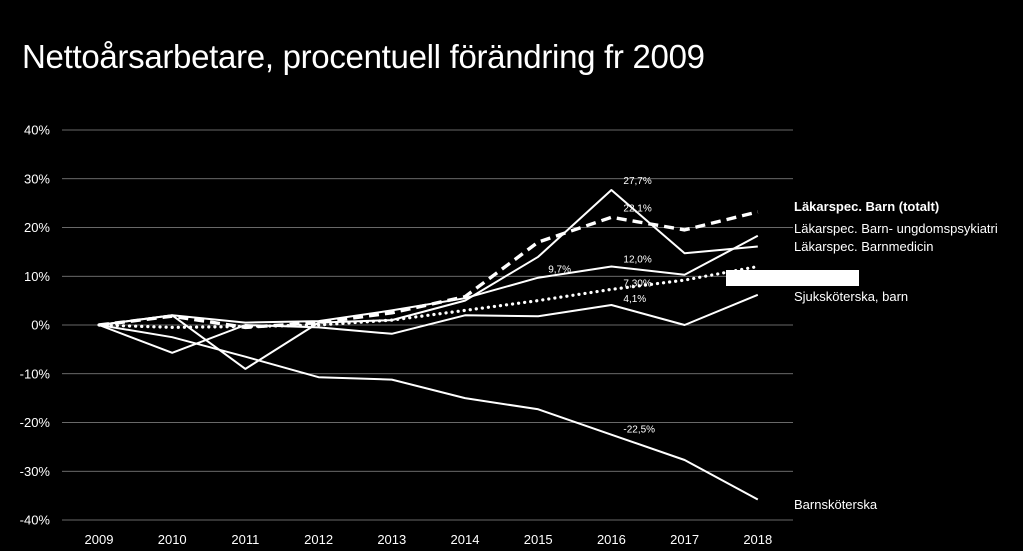 The image size is (1023, 551). I want to click on y-tick-label: -30%, so click(35, 471).